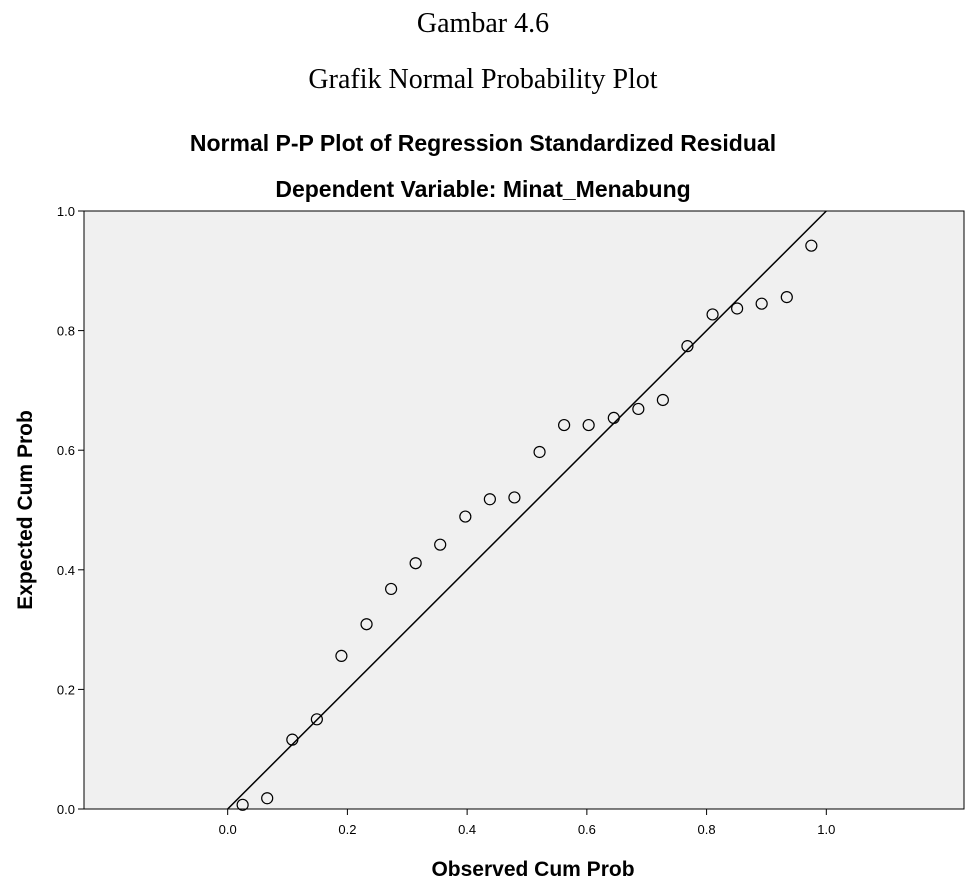 The width and height of the screenshot is (966, 880). What do you see at coordinates (587, 829) in the screenshot?
I see `x-tick-label: 0.6` at bounding box center [587, 829].